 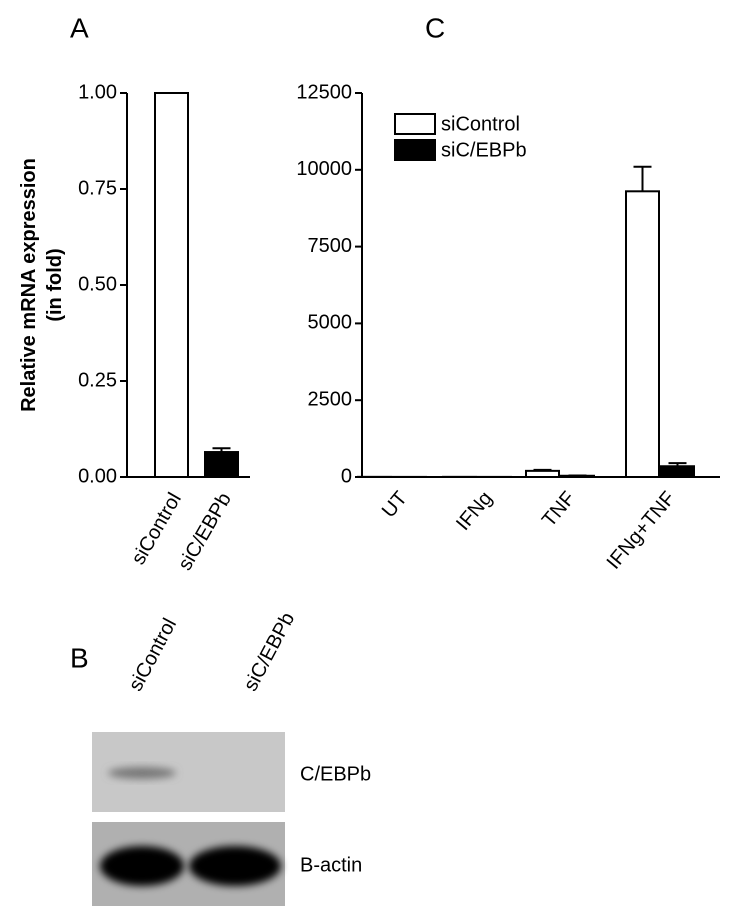 What do you see at coordinates (335, 774) in the screenshot?
I see `band-label: C/EBPb` at bounding box center [335, 774].